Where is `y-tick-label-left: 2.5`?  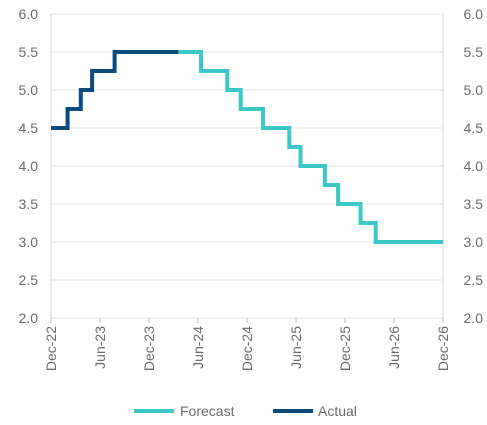
y-tick-label-left: 2.5 is located at coordinates (29, 280).